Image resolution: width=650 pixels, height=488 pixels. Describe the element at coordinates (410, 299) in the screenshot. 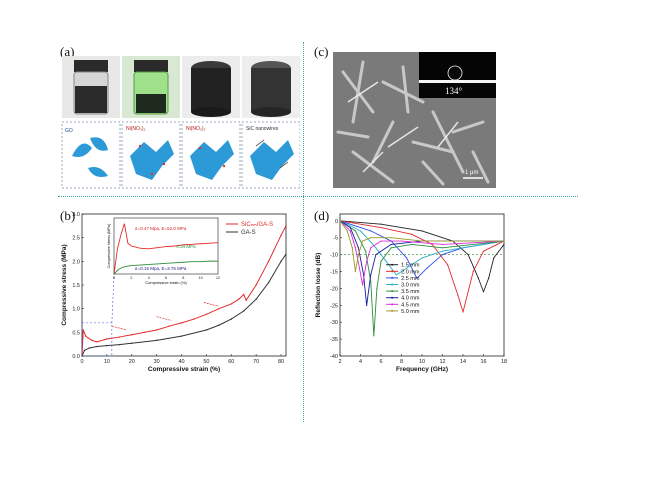

I see `d-legend-label-5: 4.0 mm` at that location.